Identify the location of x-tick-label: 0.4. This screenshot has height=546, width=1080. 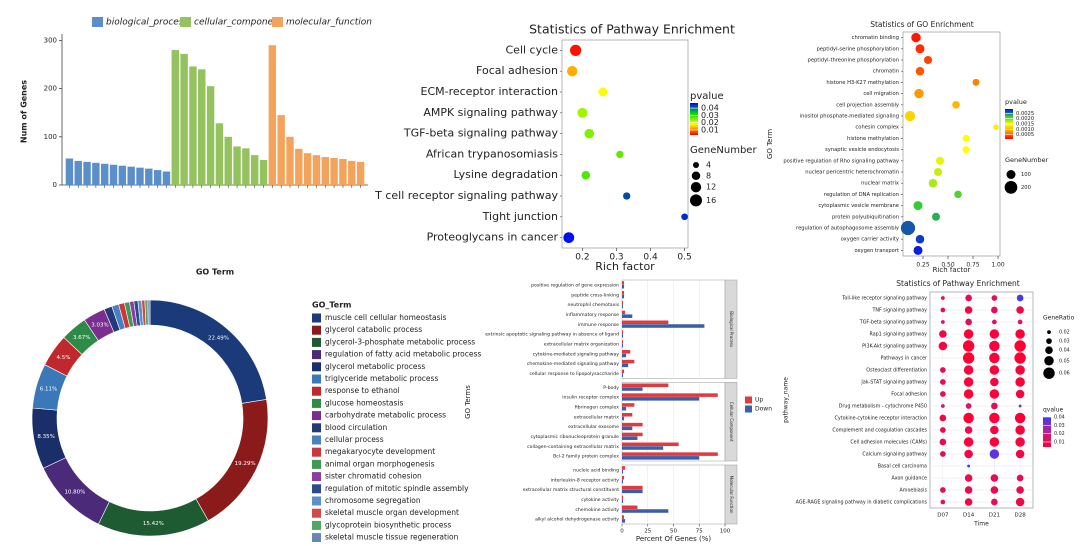
(650, 258).